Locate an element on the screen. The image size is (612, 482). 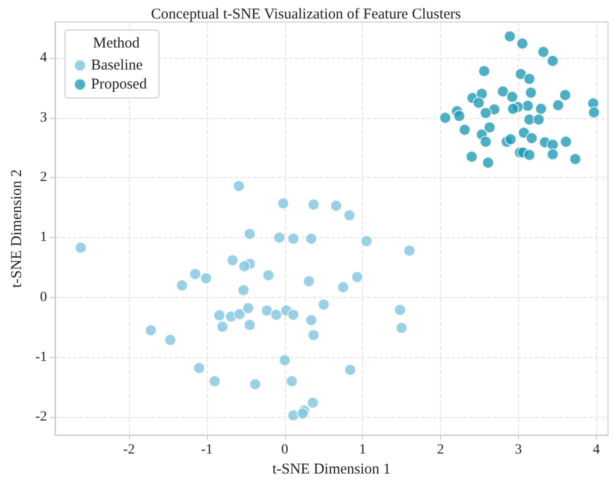
y-tick-label: 4 is located at coordinates (43, 58).